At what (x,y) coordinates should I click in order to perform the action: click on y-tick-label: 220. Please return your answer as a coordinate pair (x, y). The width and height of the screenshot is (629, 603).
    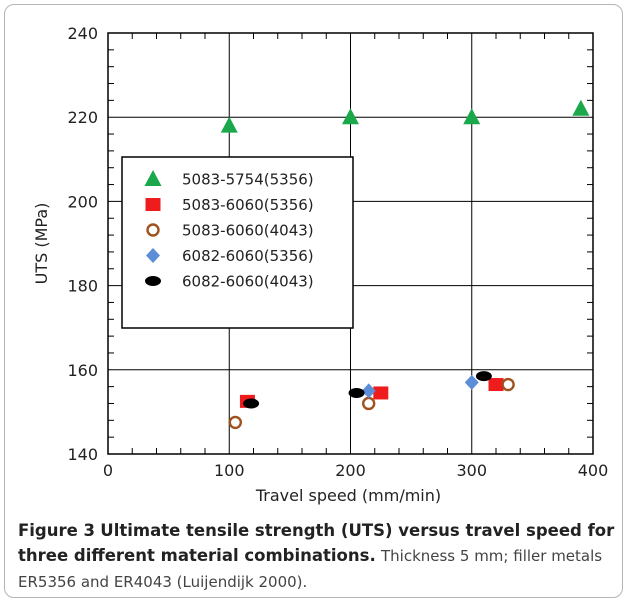
    Looking at the image, I should click on (82, 117).